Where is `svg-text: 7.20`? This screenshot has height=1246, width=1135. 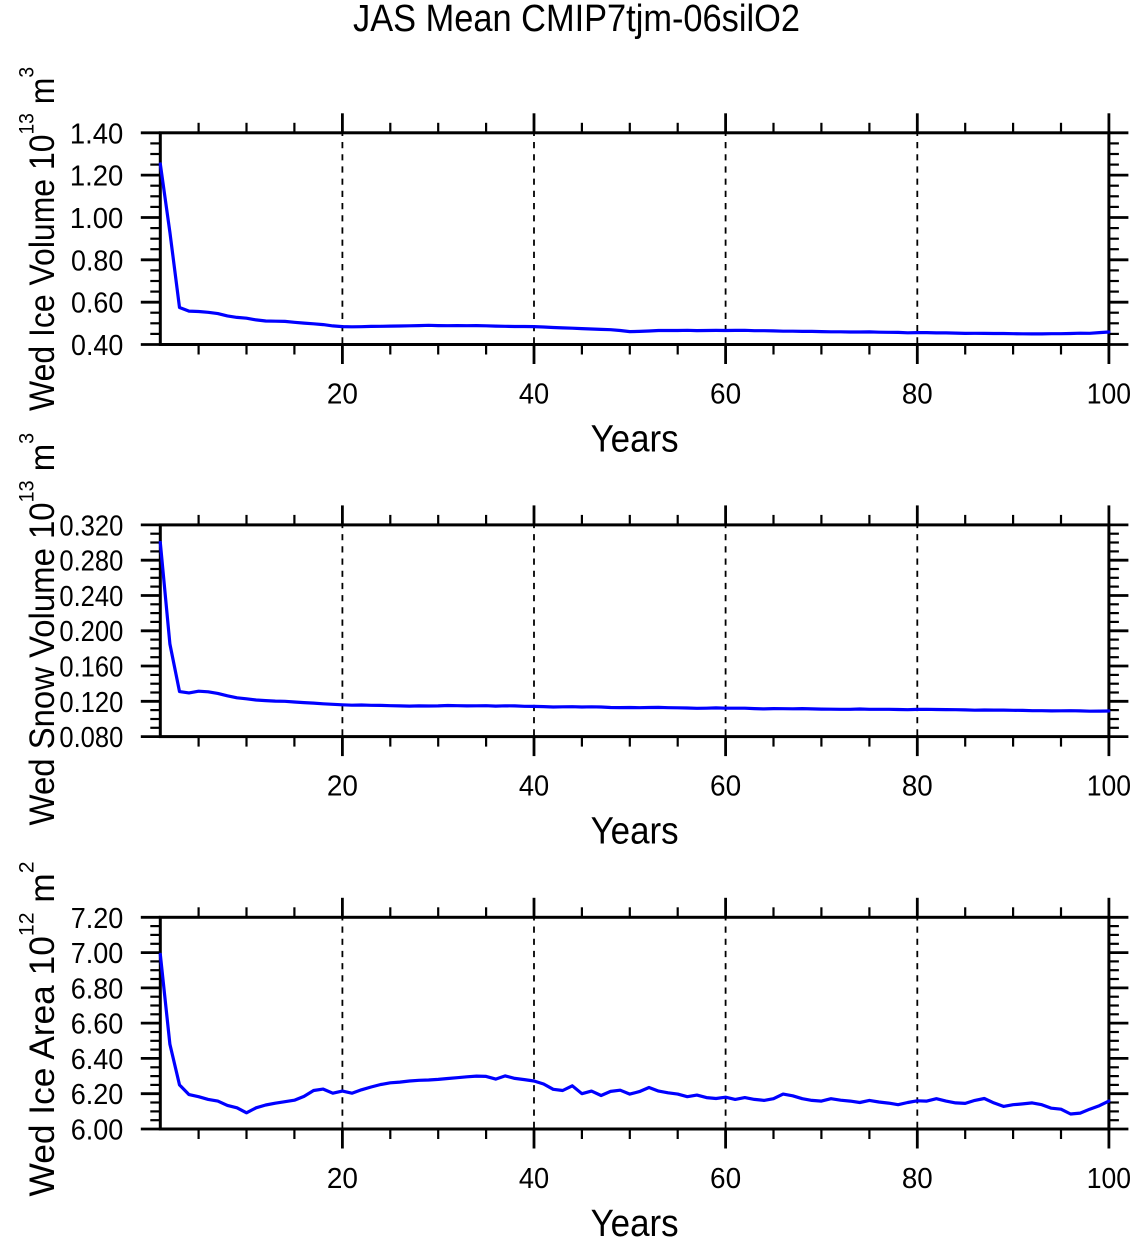 svg-text: 7.20 is located at coordinates (97, 919).